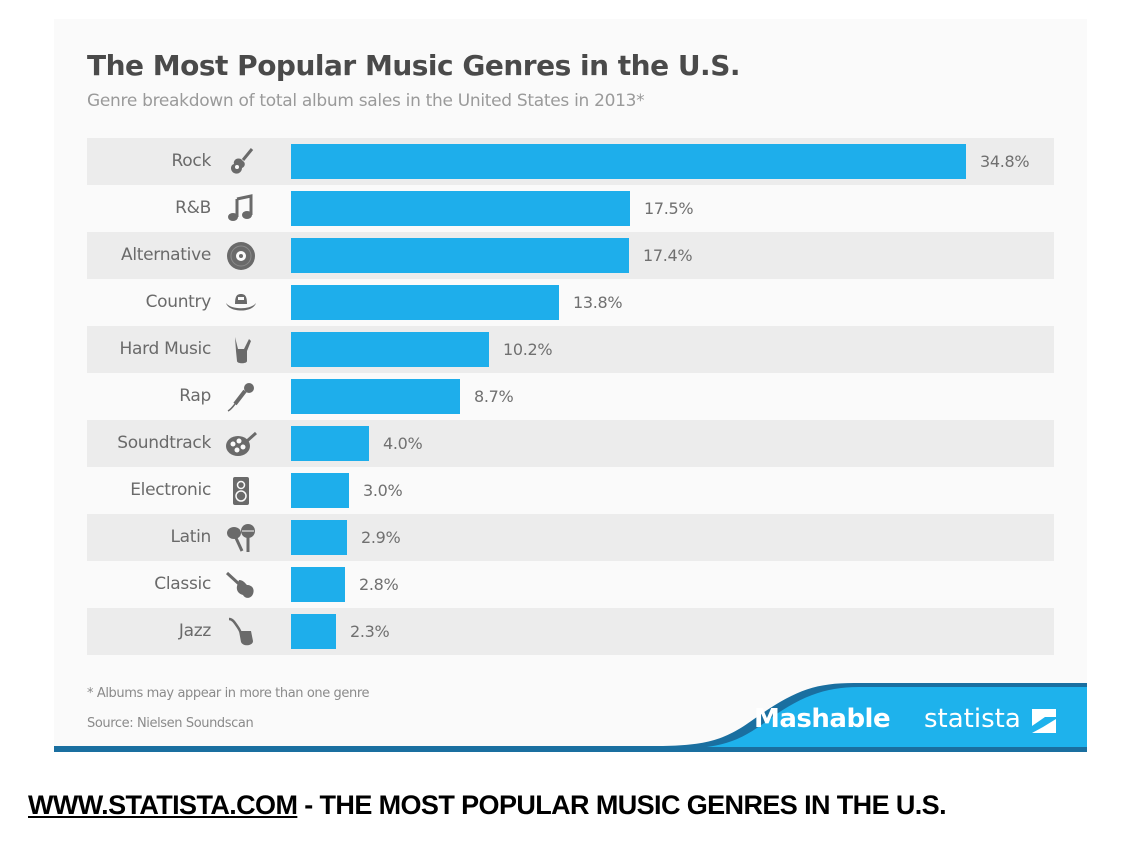 This screenshot has width=1136, height=856. I want to click on maracas-icon, so click(241, 538).